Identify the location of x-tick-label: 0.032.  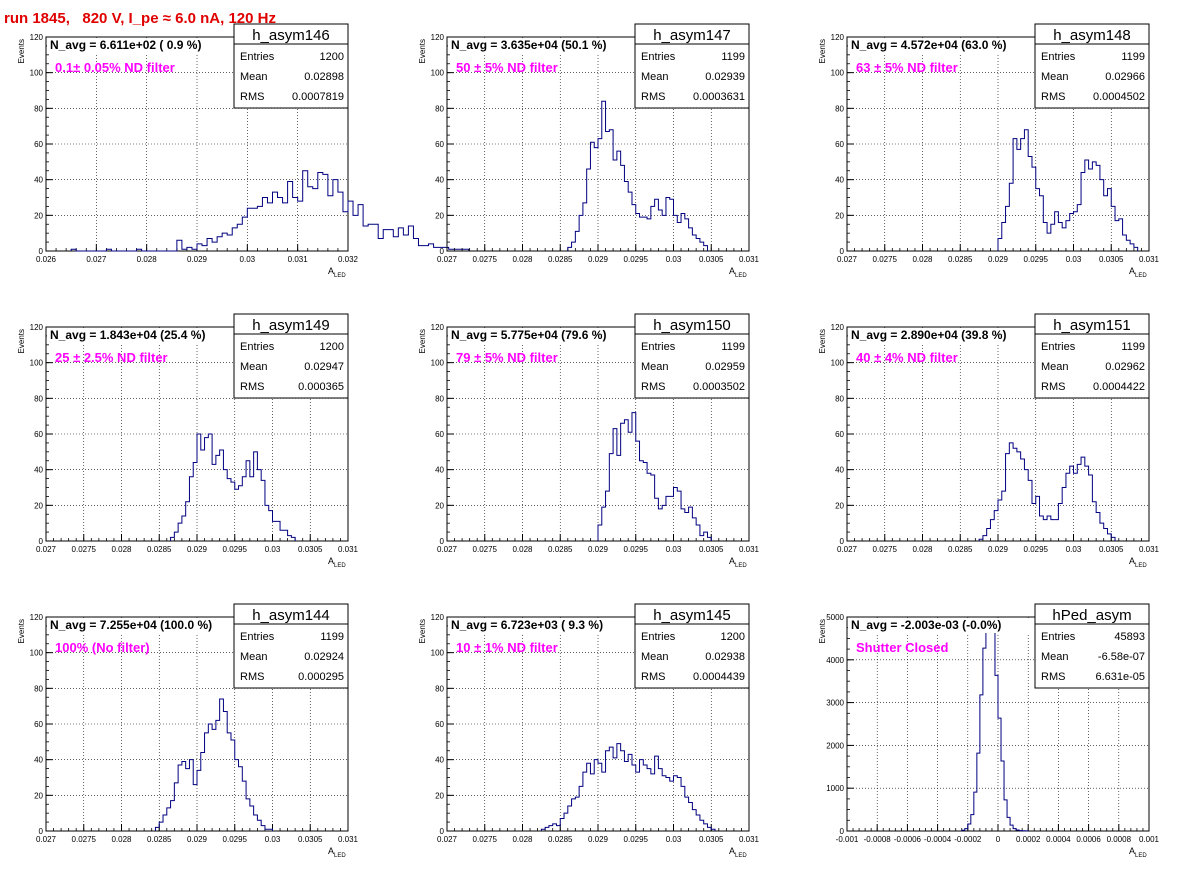
(348, 259).